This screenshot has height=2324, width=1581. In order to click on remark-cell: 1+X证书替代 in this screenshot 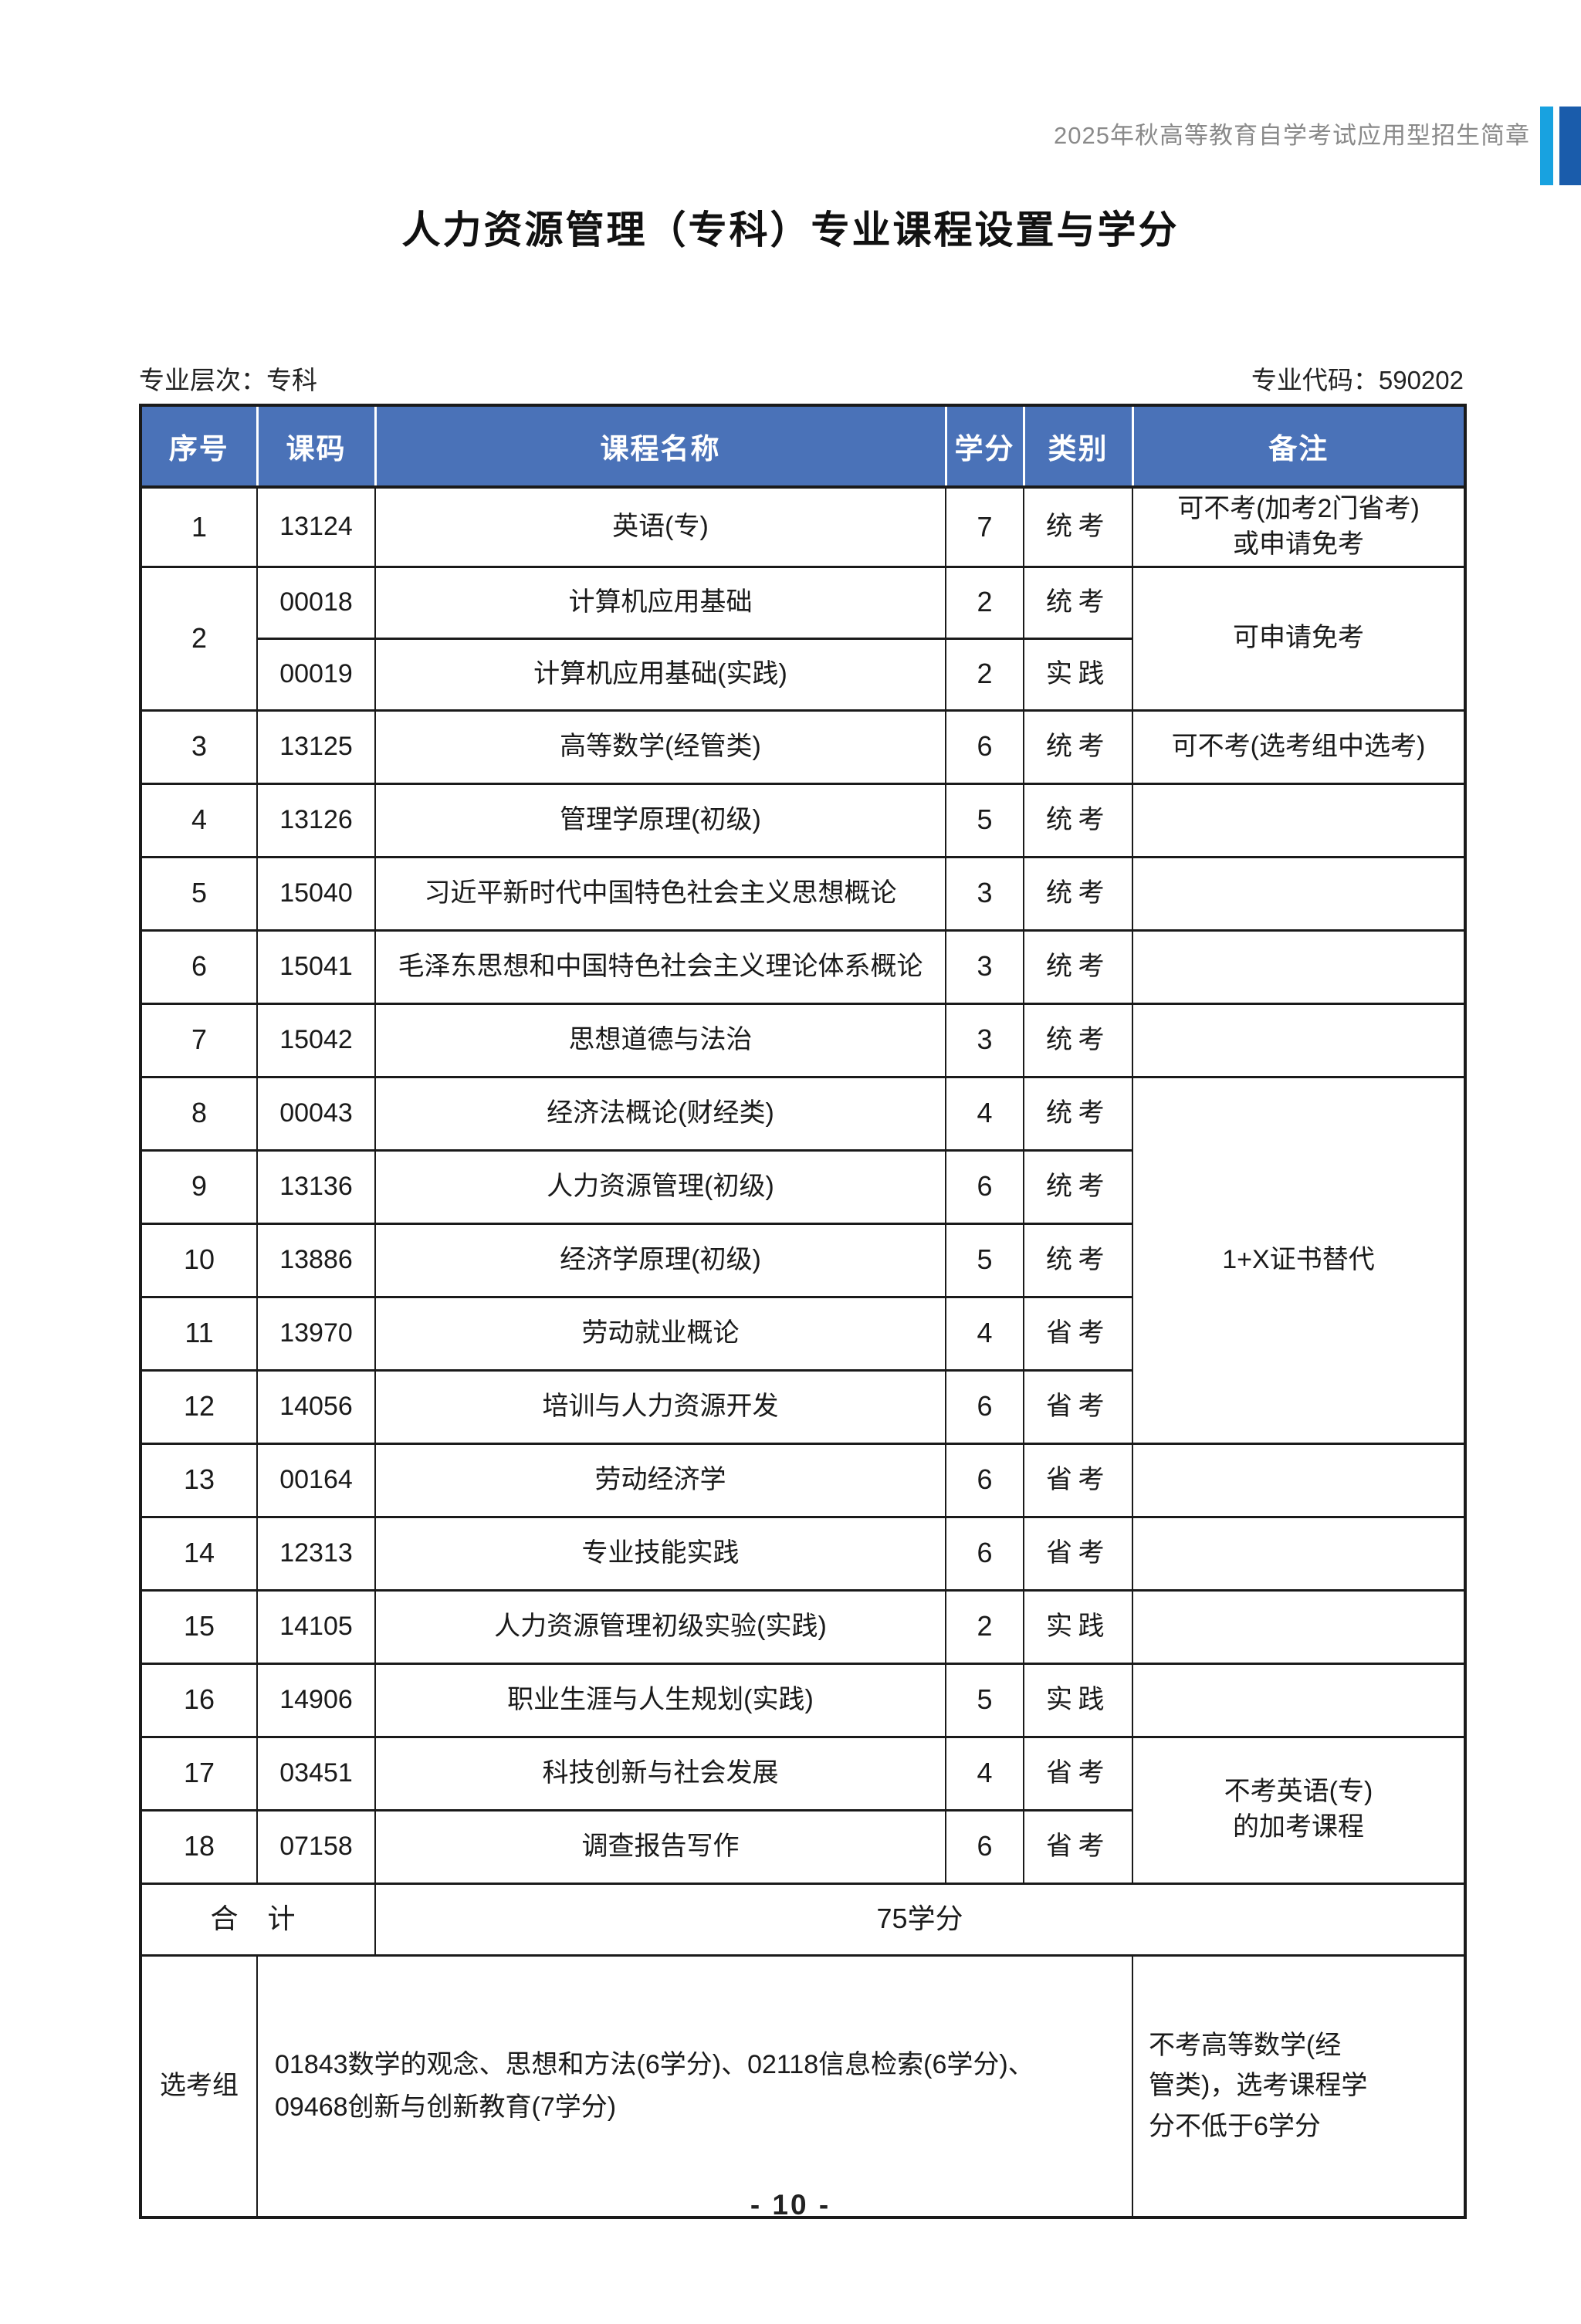, I will do `click(1299, 1260)`.